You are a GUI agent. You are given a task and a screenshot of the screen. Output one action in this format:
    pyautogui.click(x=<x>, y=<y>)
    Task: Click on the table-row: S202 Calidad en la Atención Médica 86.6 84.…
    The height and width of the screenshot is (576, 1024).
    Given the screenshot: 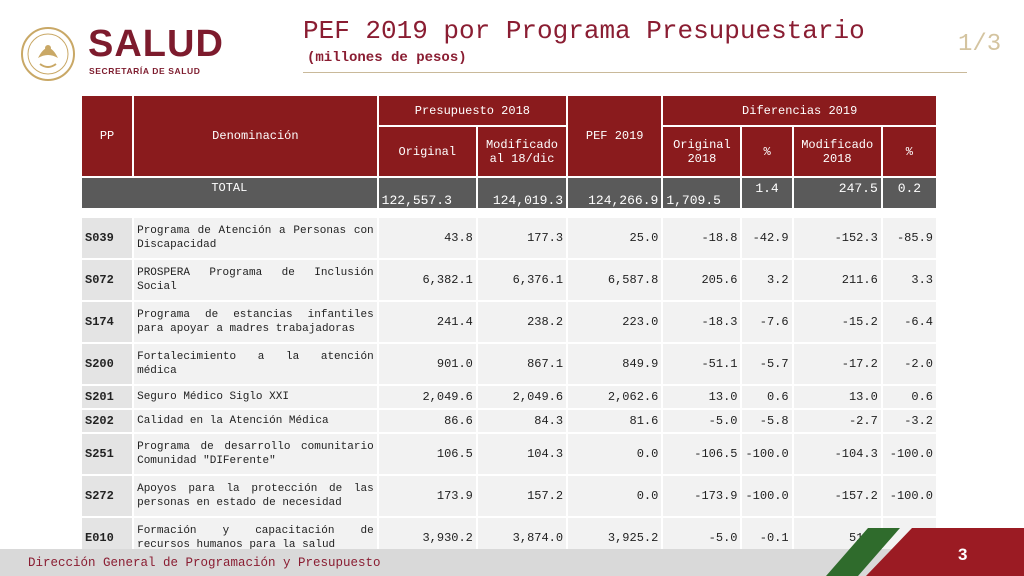 What is the action you would take?
    pyautogui.click(x=509, y=421)
    